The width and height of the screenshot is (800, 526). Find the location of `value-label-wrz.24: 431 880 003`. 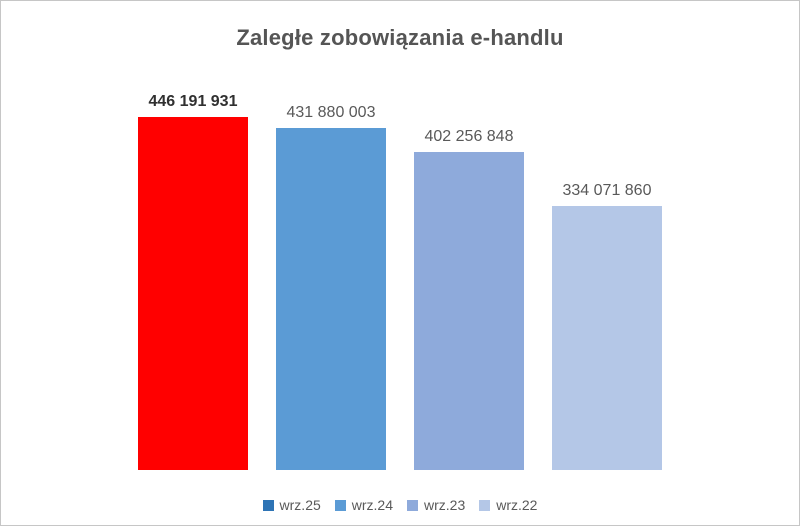

value-label-wrz.24: 431 880 003 is located at coordinates (331, 112).